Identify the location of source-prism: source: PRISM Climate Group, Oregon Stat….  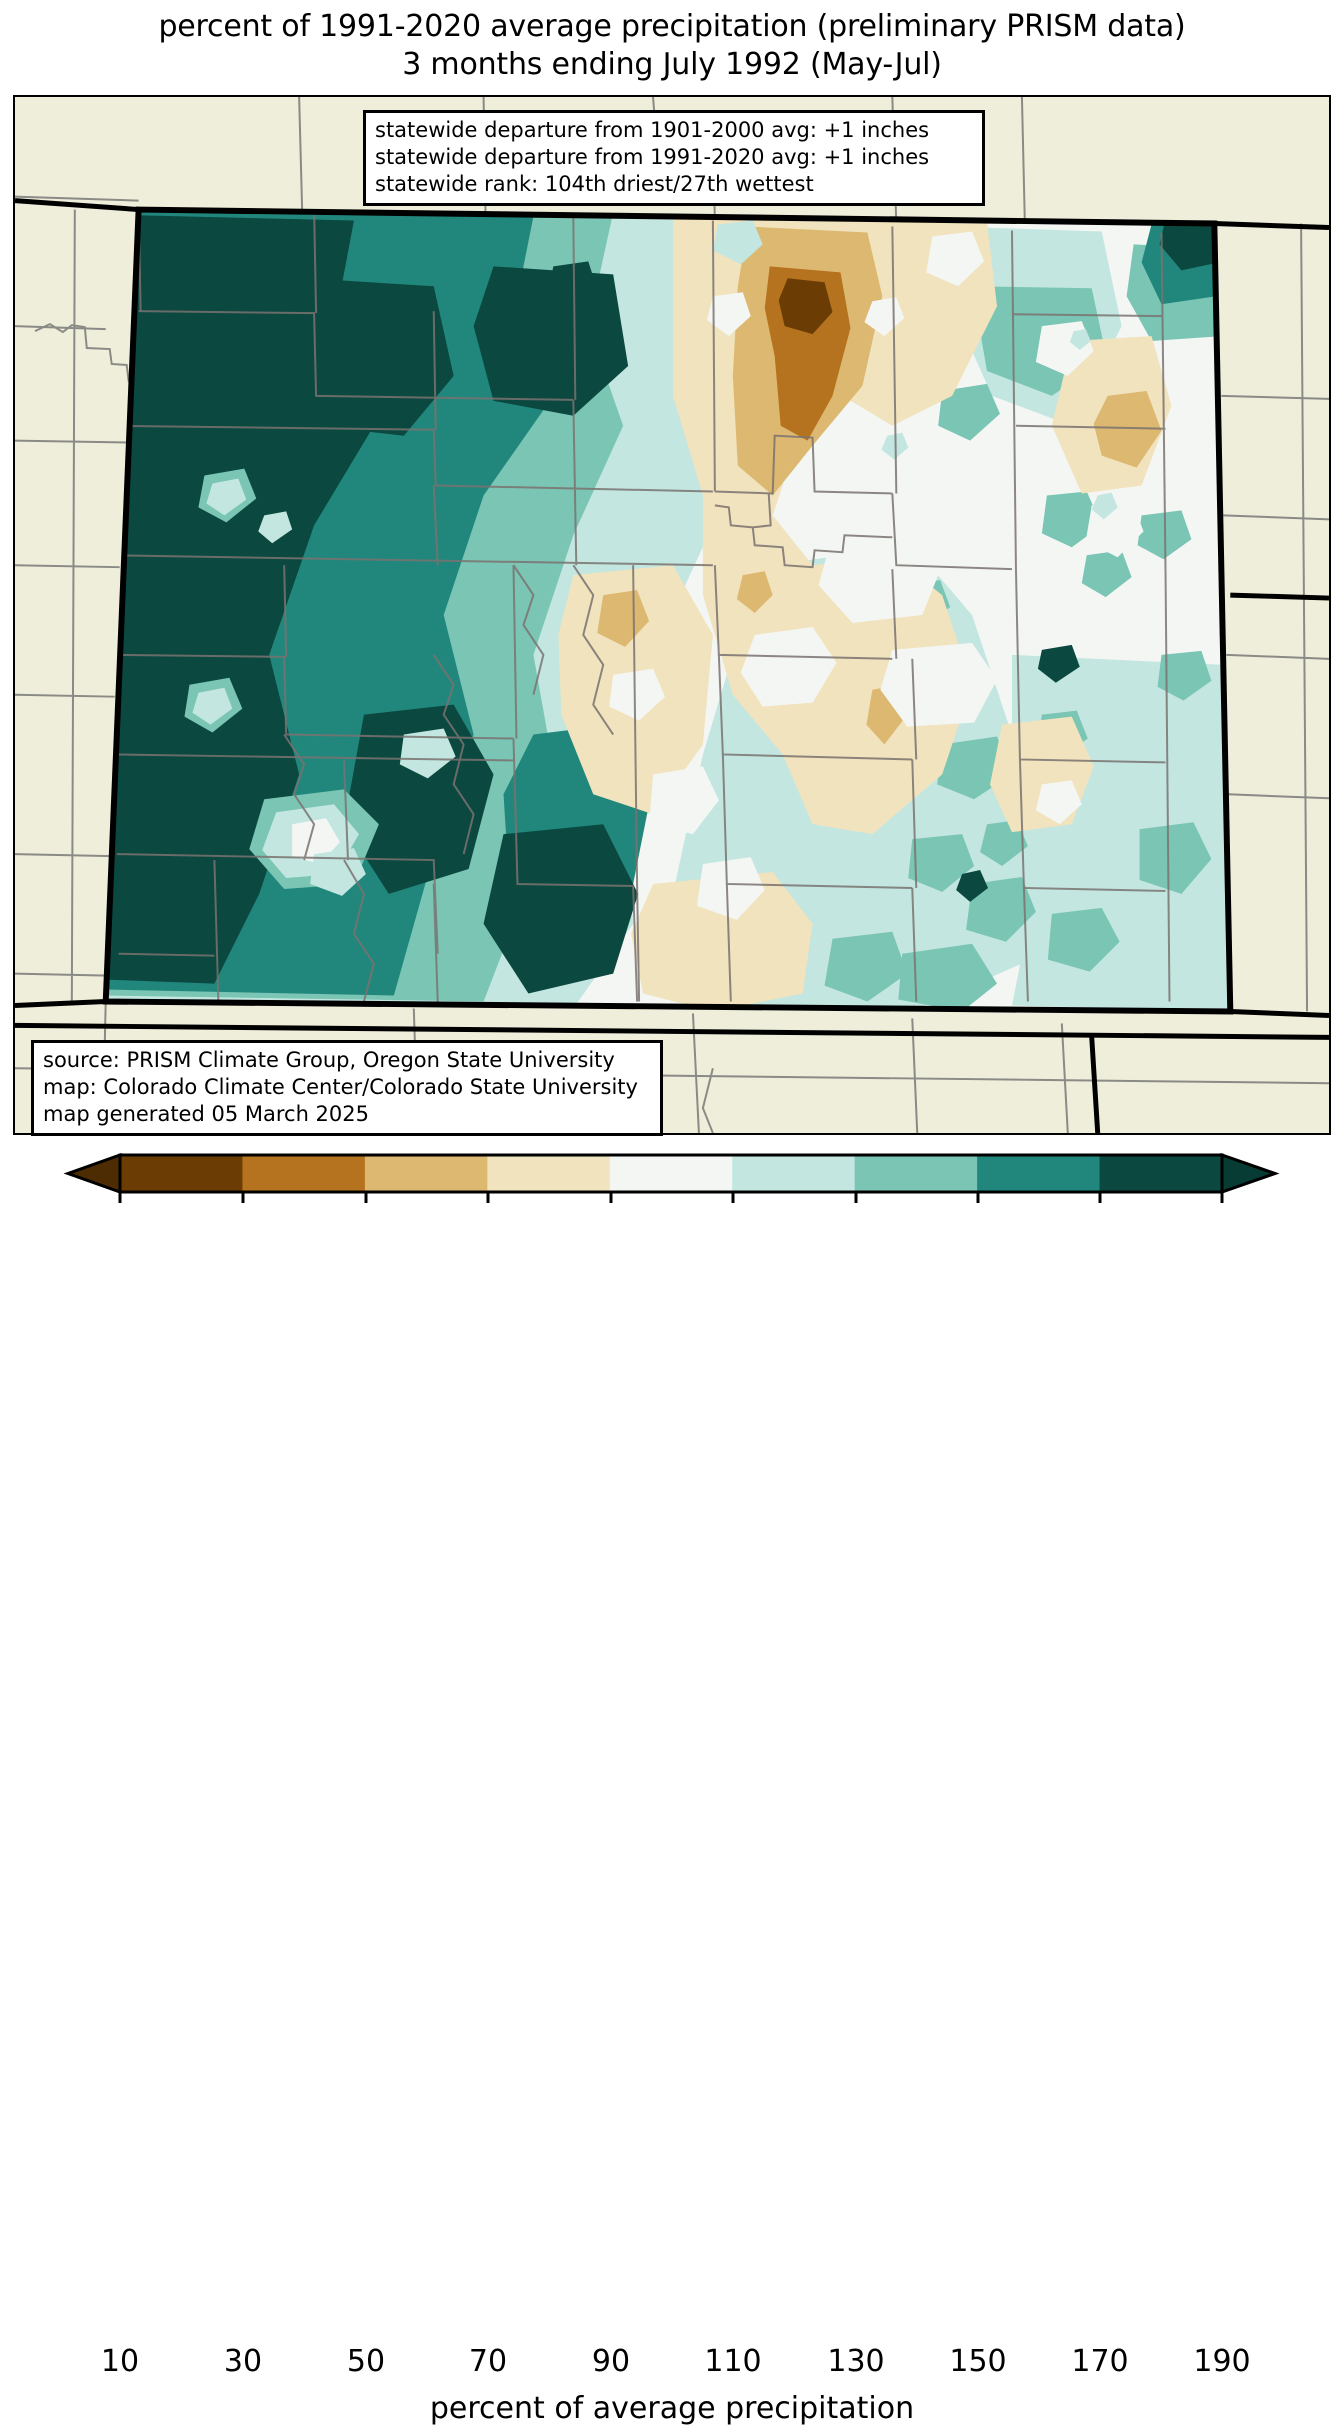
(329, 1060).